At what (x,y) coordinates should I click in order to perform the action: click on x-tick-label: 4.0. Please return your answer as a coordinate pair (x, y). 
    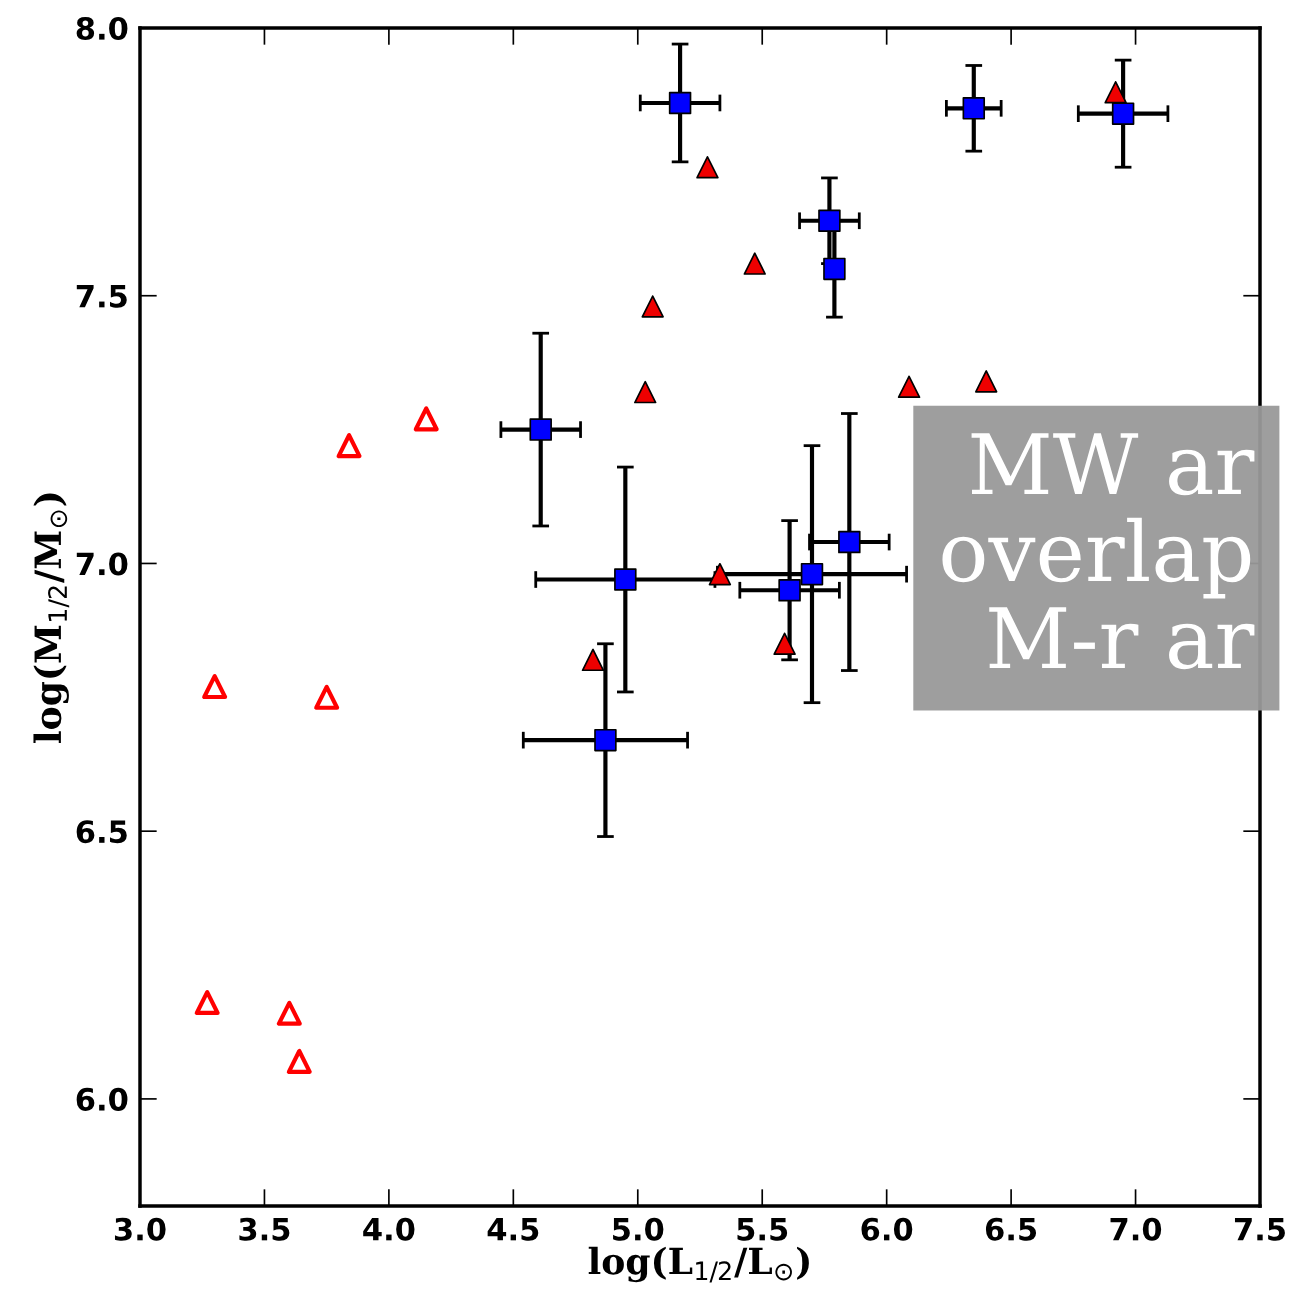
    Looking at the image, I should click on (389, 1229).